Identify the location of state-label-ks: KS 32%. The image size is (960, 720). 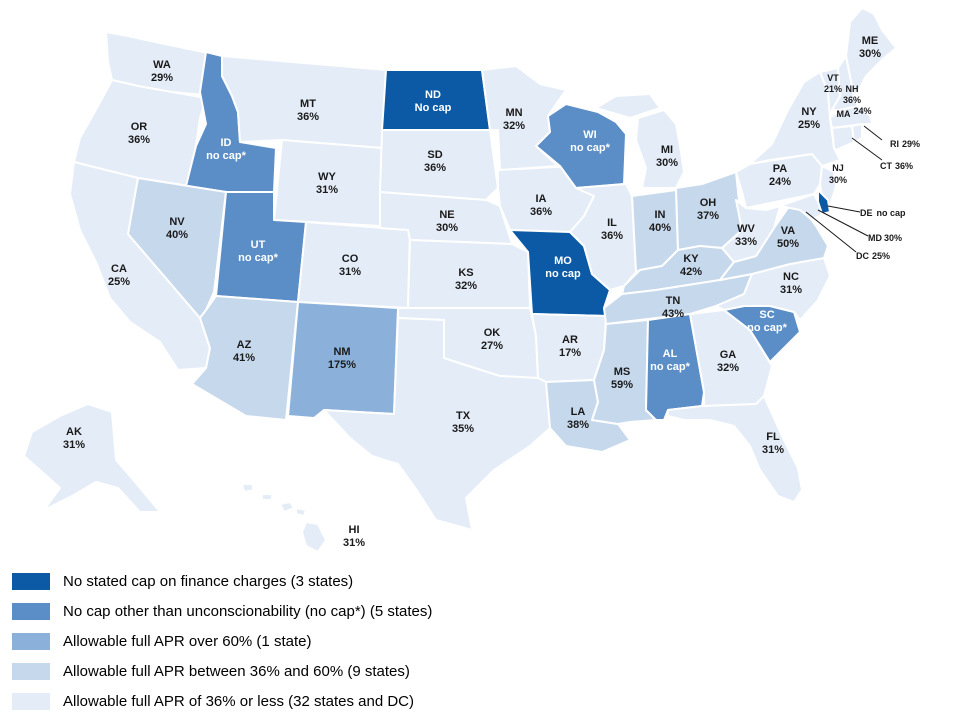
(466, 279).